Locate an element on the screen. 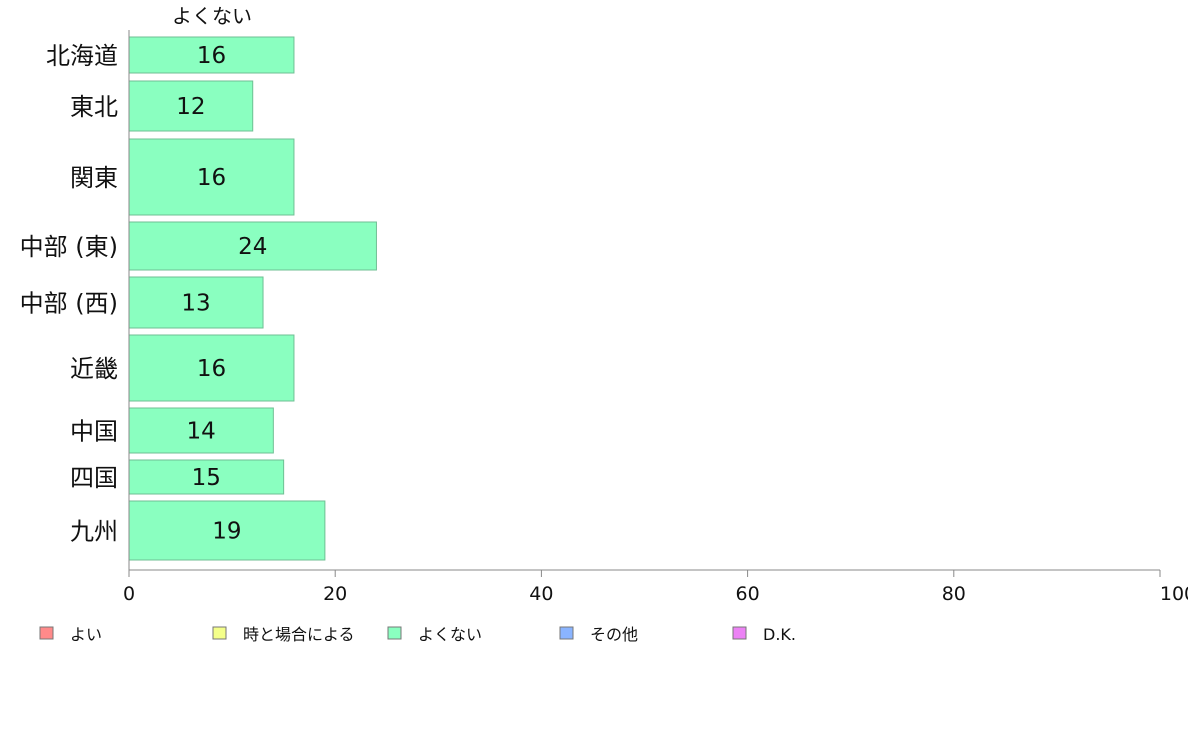 The width and height of the screenshot is (1188, 736). category-label-0: 北海道 is located at coordinates (82, 56).